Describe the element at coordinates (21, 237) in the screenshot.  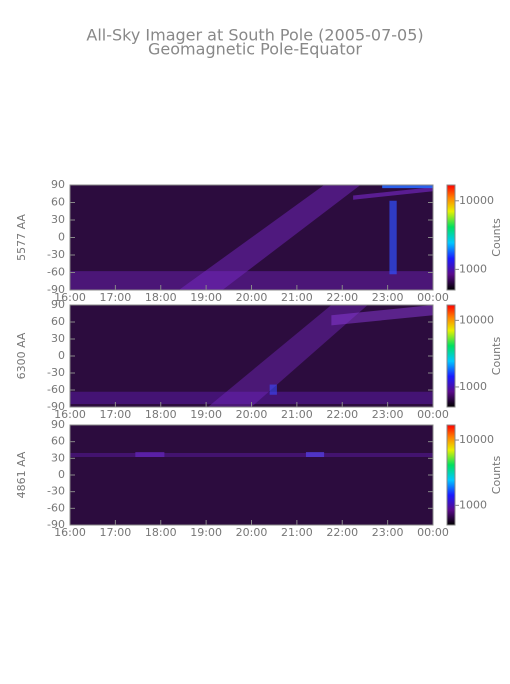
I see `y-axis-label: 5577 AA` at that location.